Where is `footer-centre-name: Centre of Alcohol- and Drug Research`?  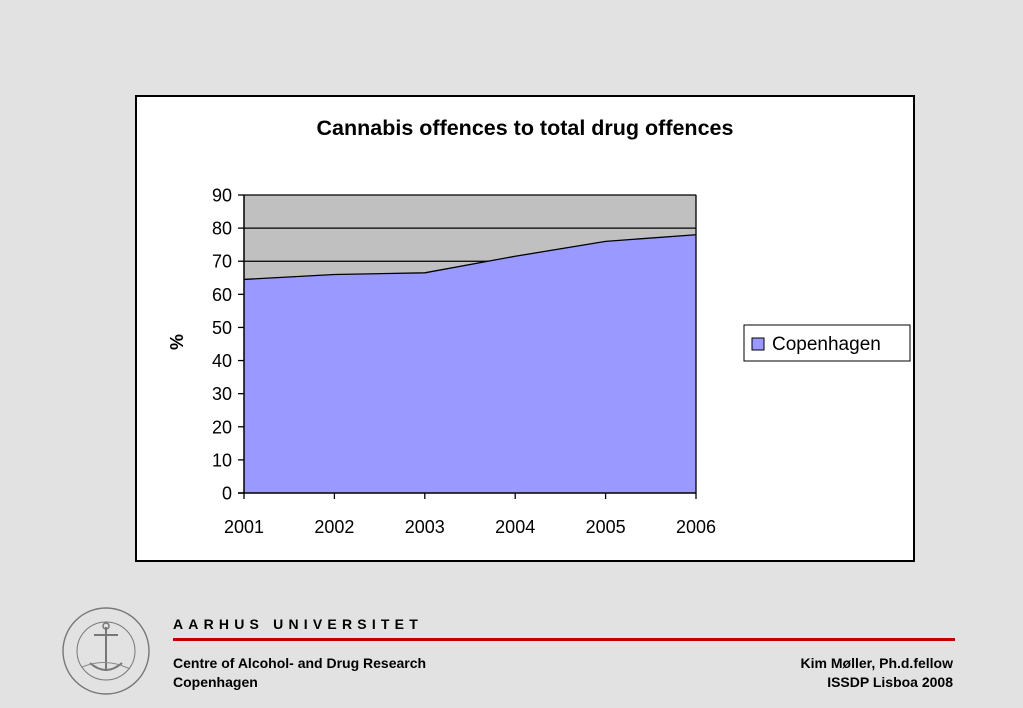 footer-centre-name: Centre of Alcohol- and Drug Research is located at coordinates (300, 663).